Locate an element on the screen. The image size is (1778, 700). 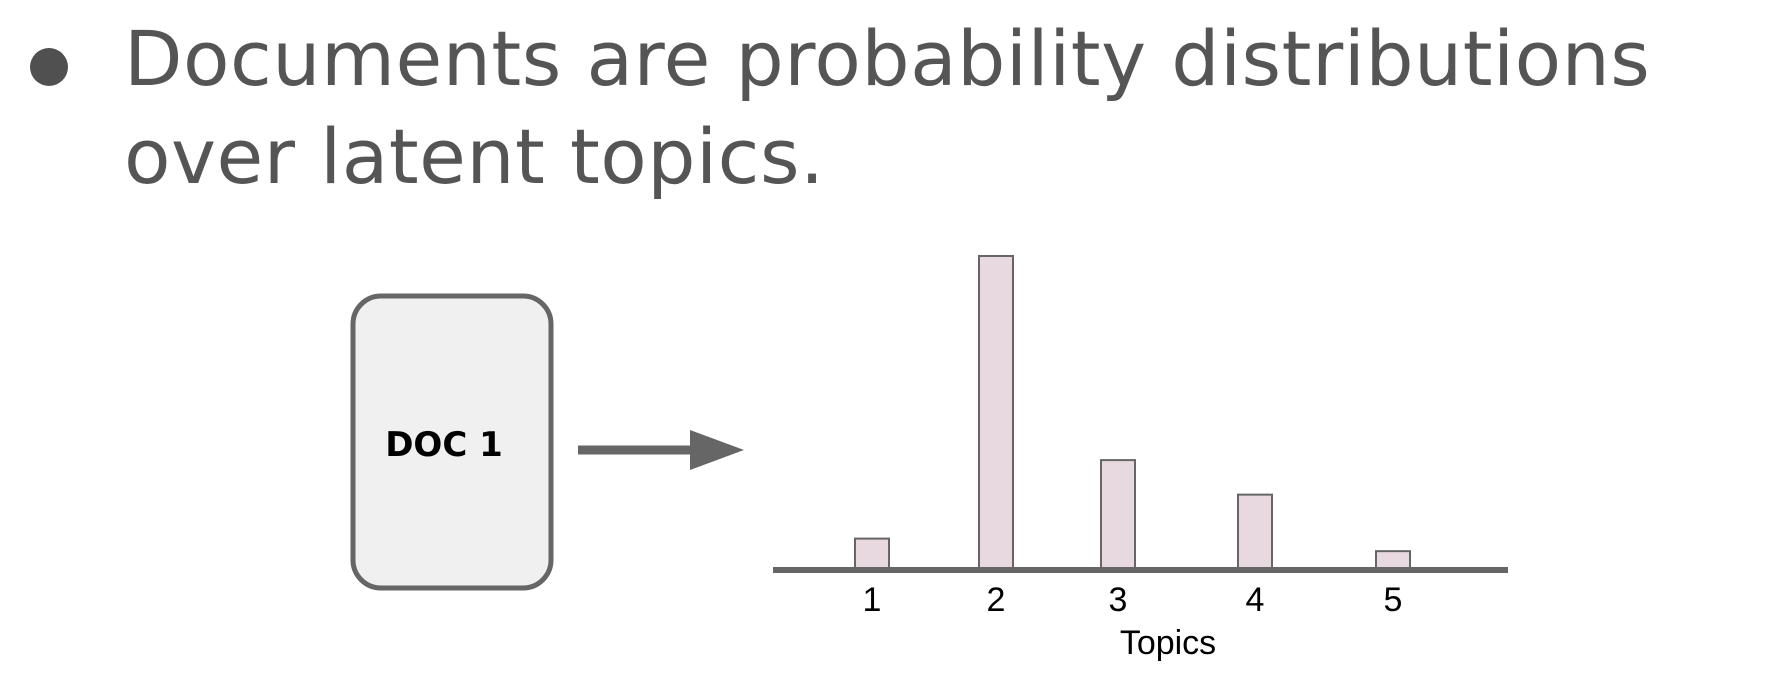
tick-label-4: 4 is located at coordinates (1255, 600).